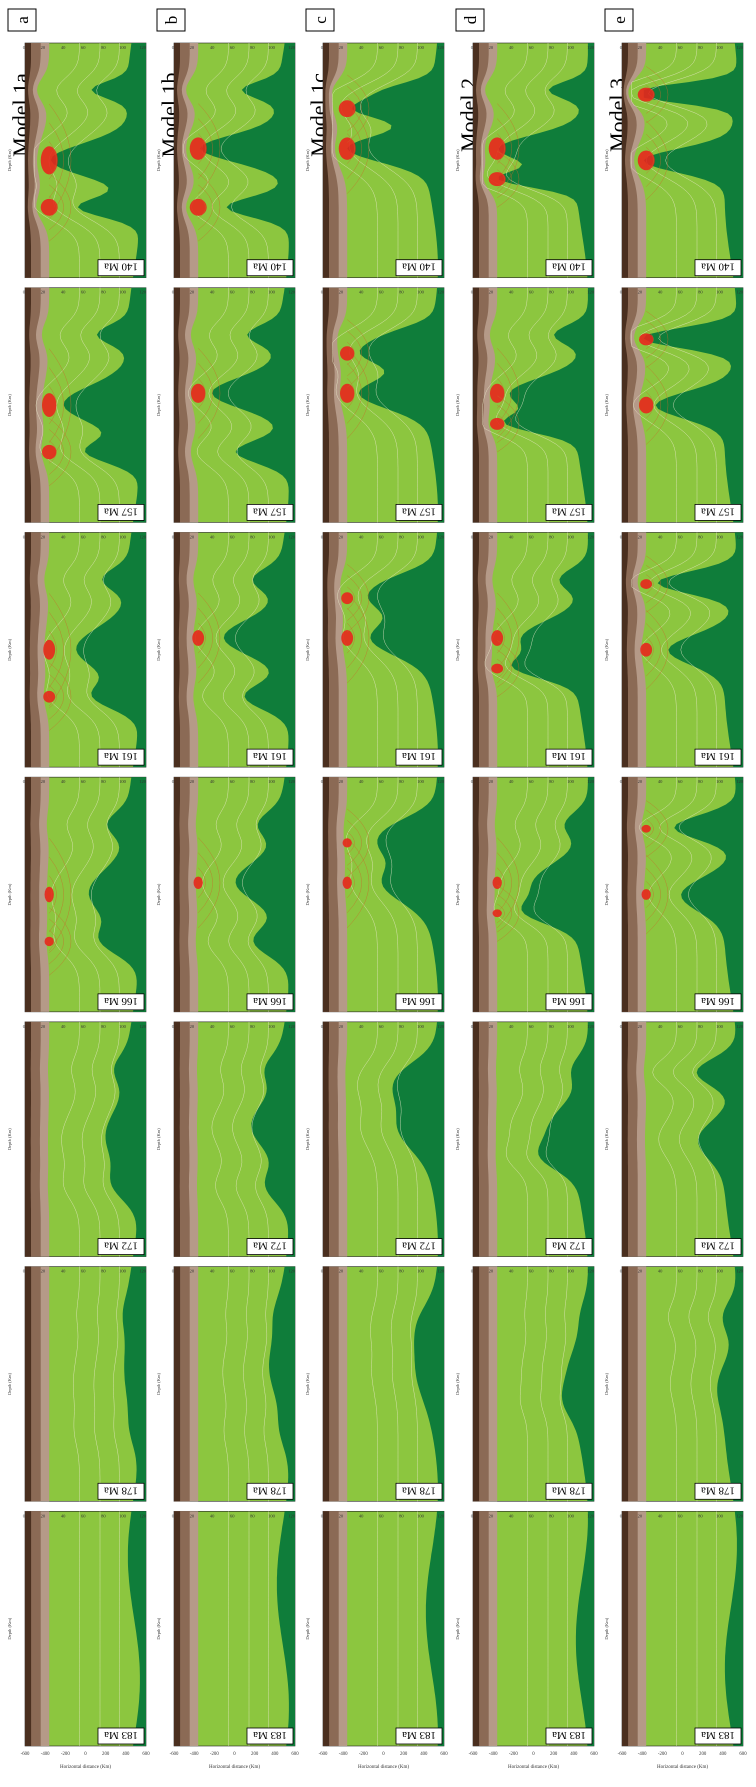  I want to click on x-tick-label: -200, so click(513, 1754).